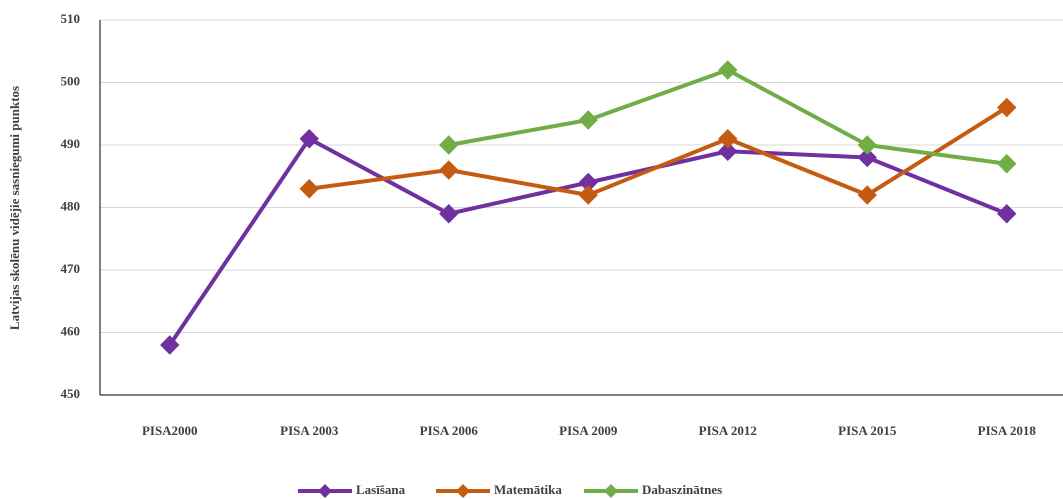 This screenshot has width=1063, height=499. Describe the element at coordinates (728, 430) in the screenshot. I see `x-tick-label: PISA 2012` at that location.